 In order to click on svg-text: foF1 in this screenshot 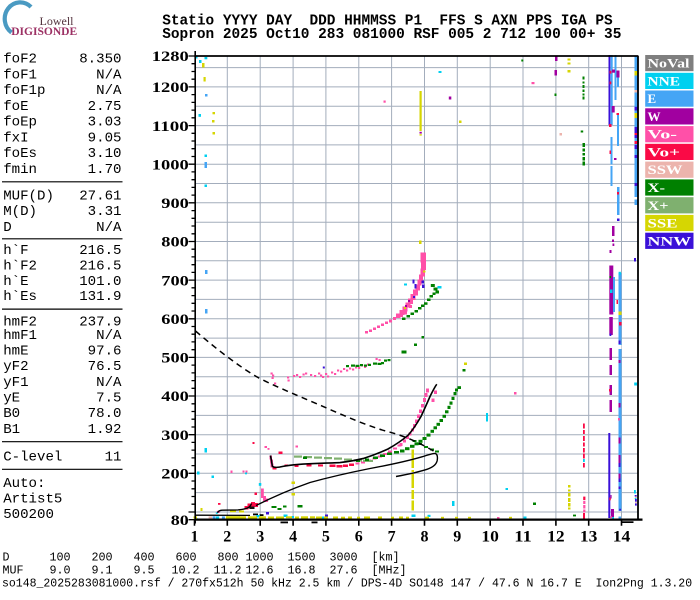, I will do `click(20, 75)`.